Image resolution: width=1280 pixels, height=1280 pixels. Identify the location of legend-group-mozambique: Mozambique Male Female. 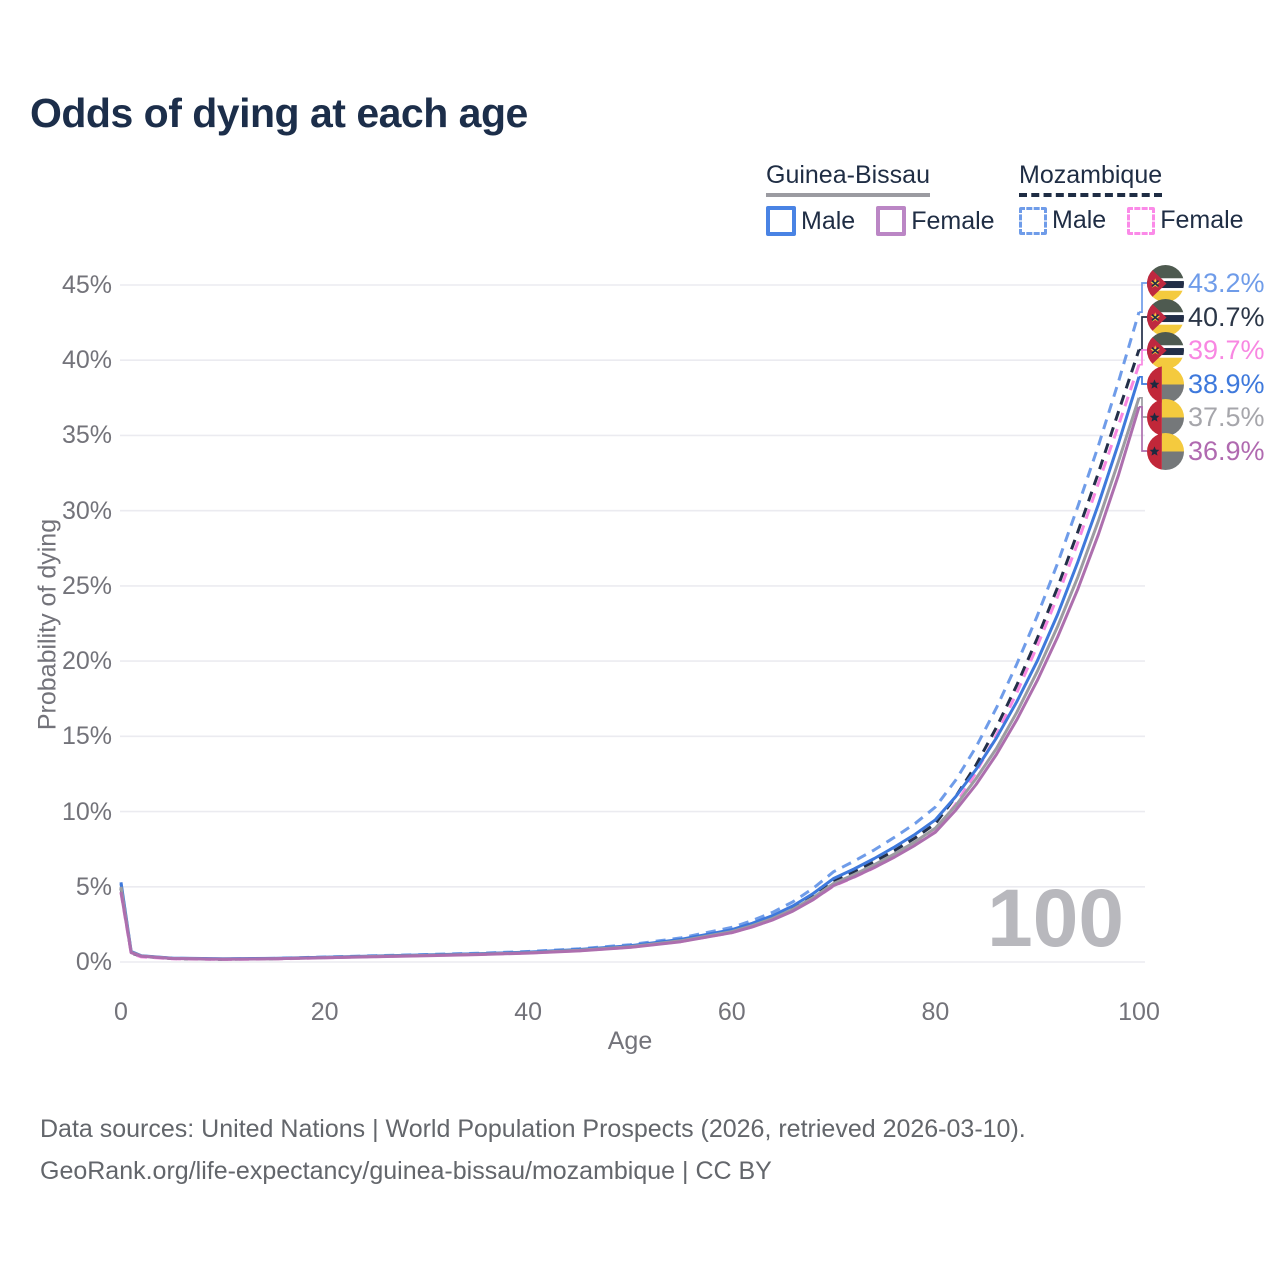
(1131, 198).